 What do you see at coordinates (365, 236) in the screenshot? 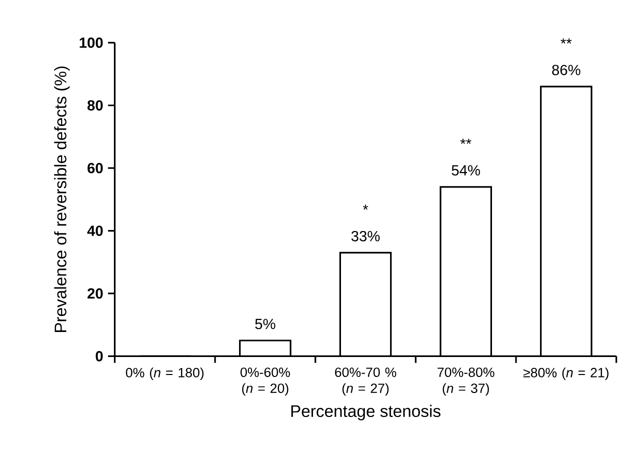
I see `data-label: 33%` at bounding box center [365, 236].